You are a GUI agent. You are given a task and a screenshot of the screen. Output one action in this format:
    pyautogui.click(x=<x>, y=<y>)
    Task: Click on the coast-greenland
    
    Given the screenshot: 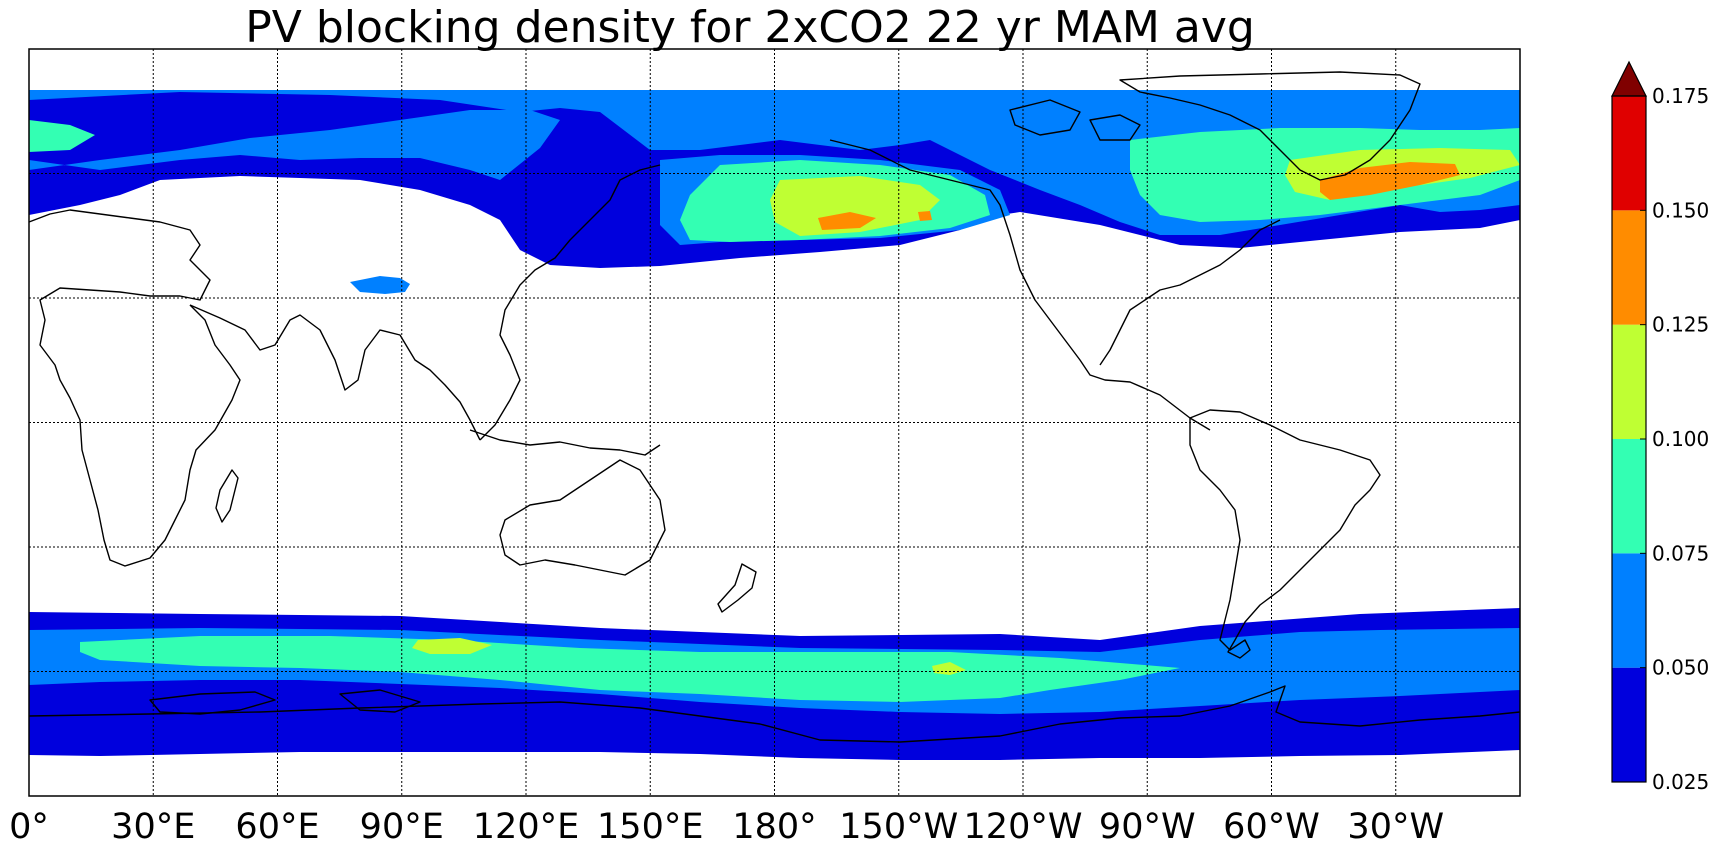 What is the action you would take?
    pyautogui.click(x=1270, y=126)
    